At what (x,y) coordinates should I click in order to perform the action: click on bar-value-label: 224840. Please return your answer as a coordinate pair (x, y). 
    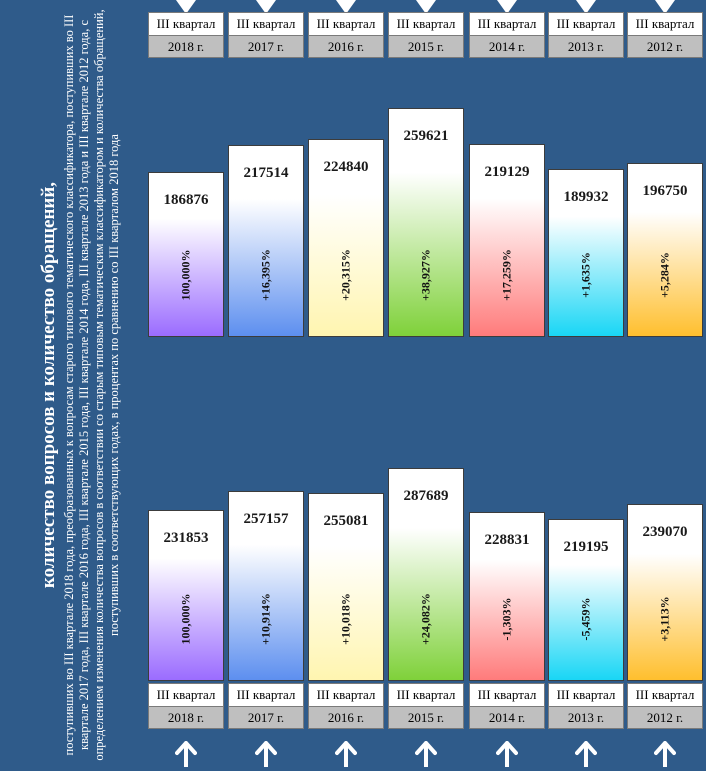
    Looking at the image, I should click on (346, 167).